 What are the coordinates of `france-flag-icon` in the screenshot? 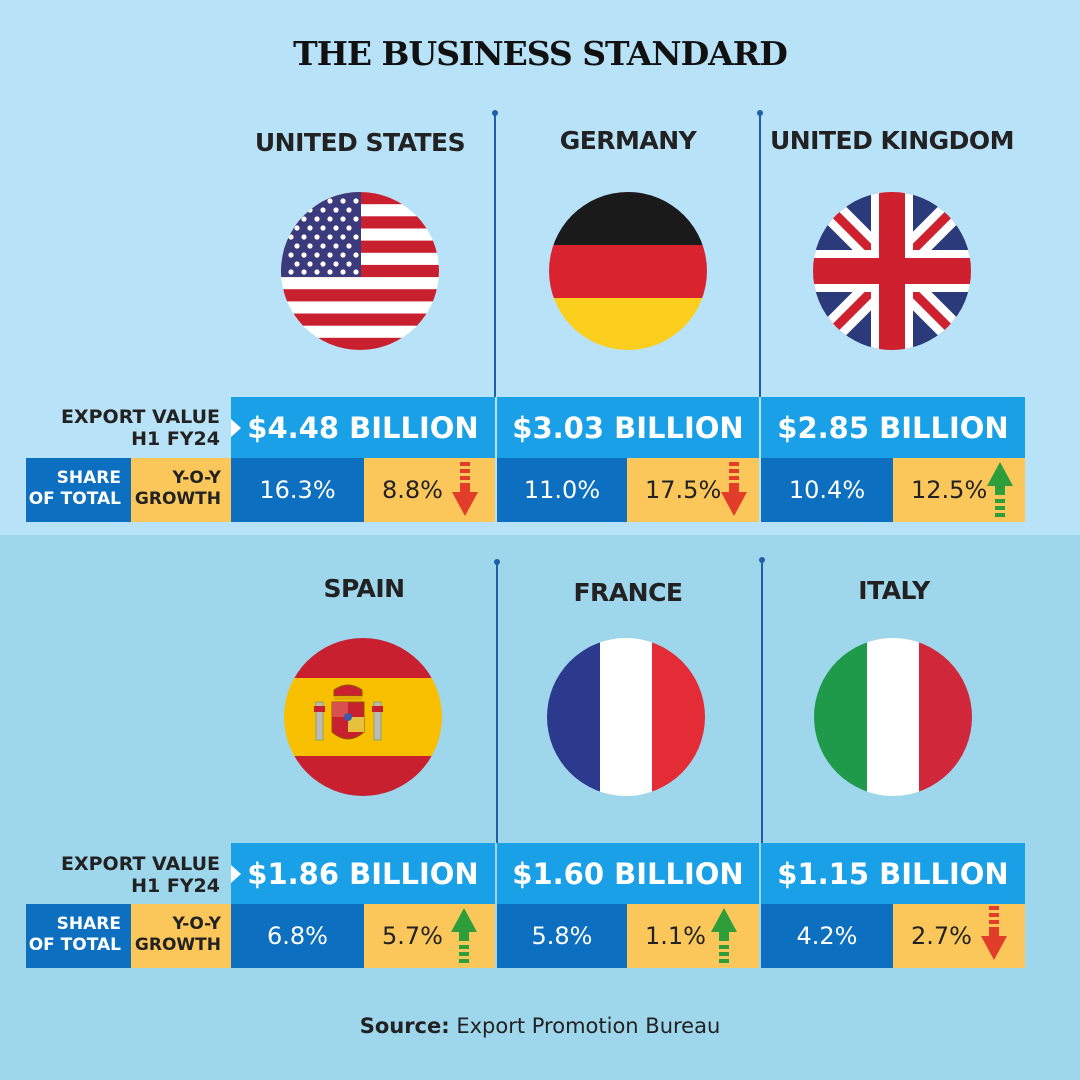 It's located at (626, 717).